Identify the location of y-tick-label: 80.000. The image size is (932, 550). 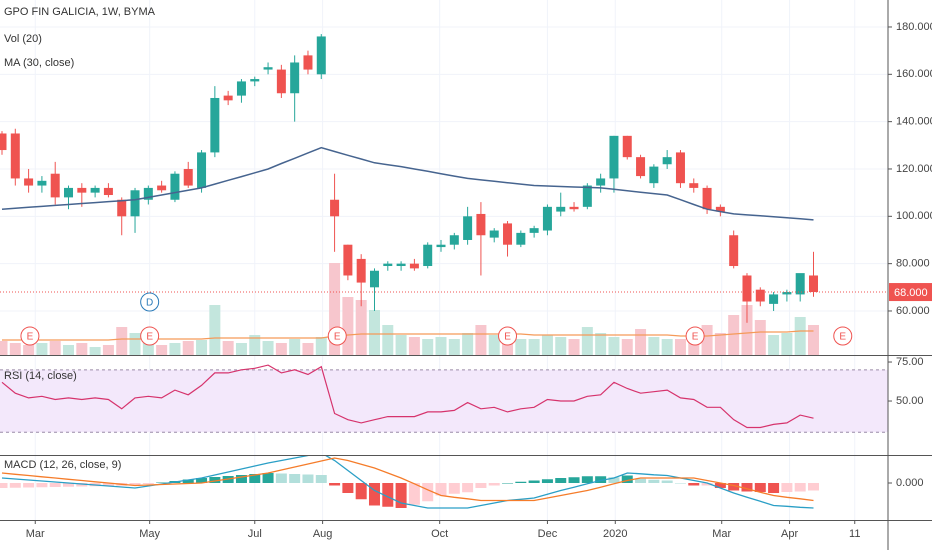
(913, 264).